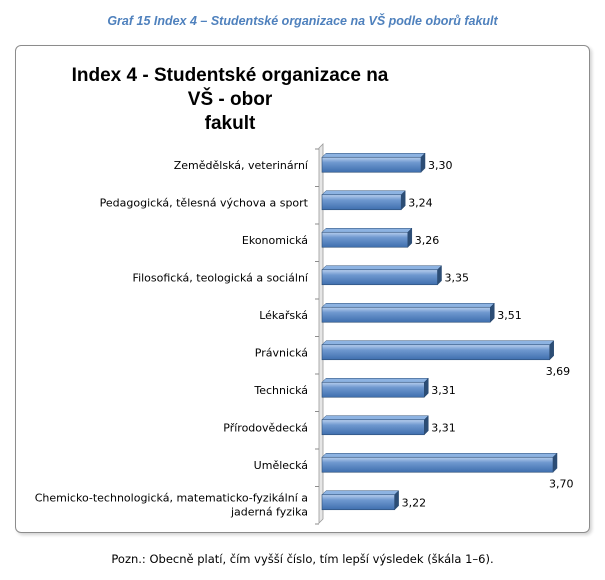 This screenshot has width=605, height=580. What do you see at coordinates (440, 165) in the screenshot?
I see `value-label: 3,30` at bounding box center [440, 165].